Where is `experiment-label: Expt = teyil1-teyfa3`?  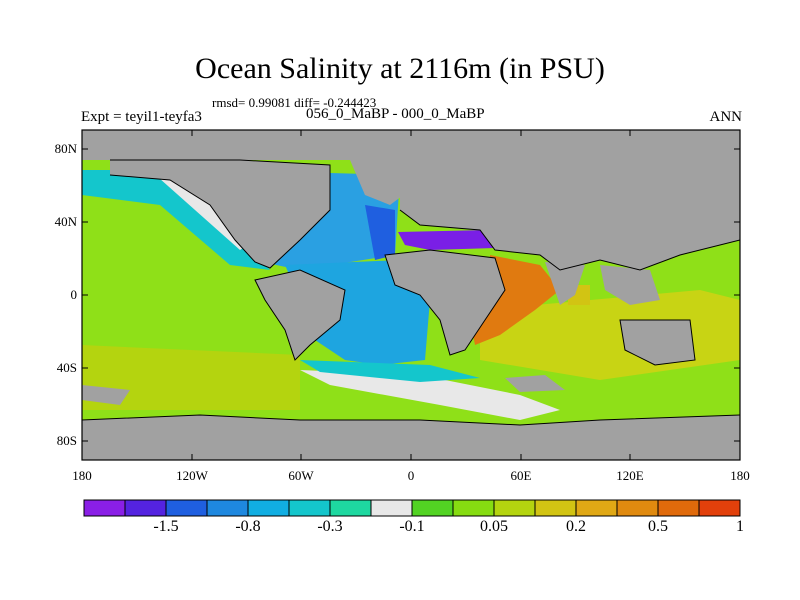 experiment-label: Expt = teyil1-teyfa3 is located at coordinates (141, 117).